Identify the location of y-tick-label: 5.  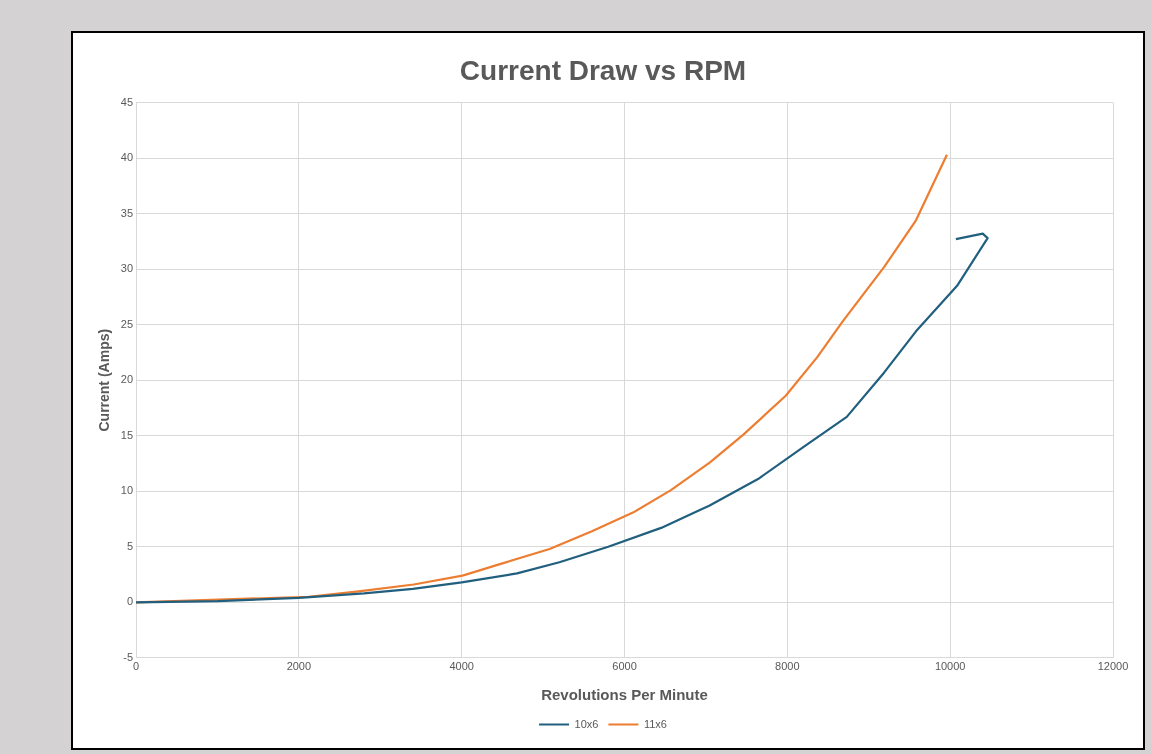
(130, 545).